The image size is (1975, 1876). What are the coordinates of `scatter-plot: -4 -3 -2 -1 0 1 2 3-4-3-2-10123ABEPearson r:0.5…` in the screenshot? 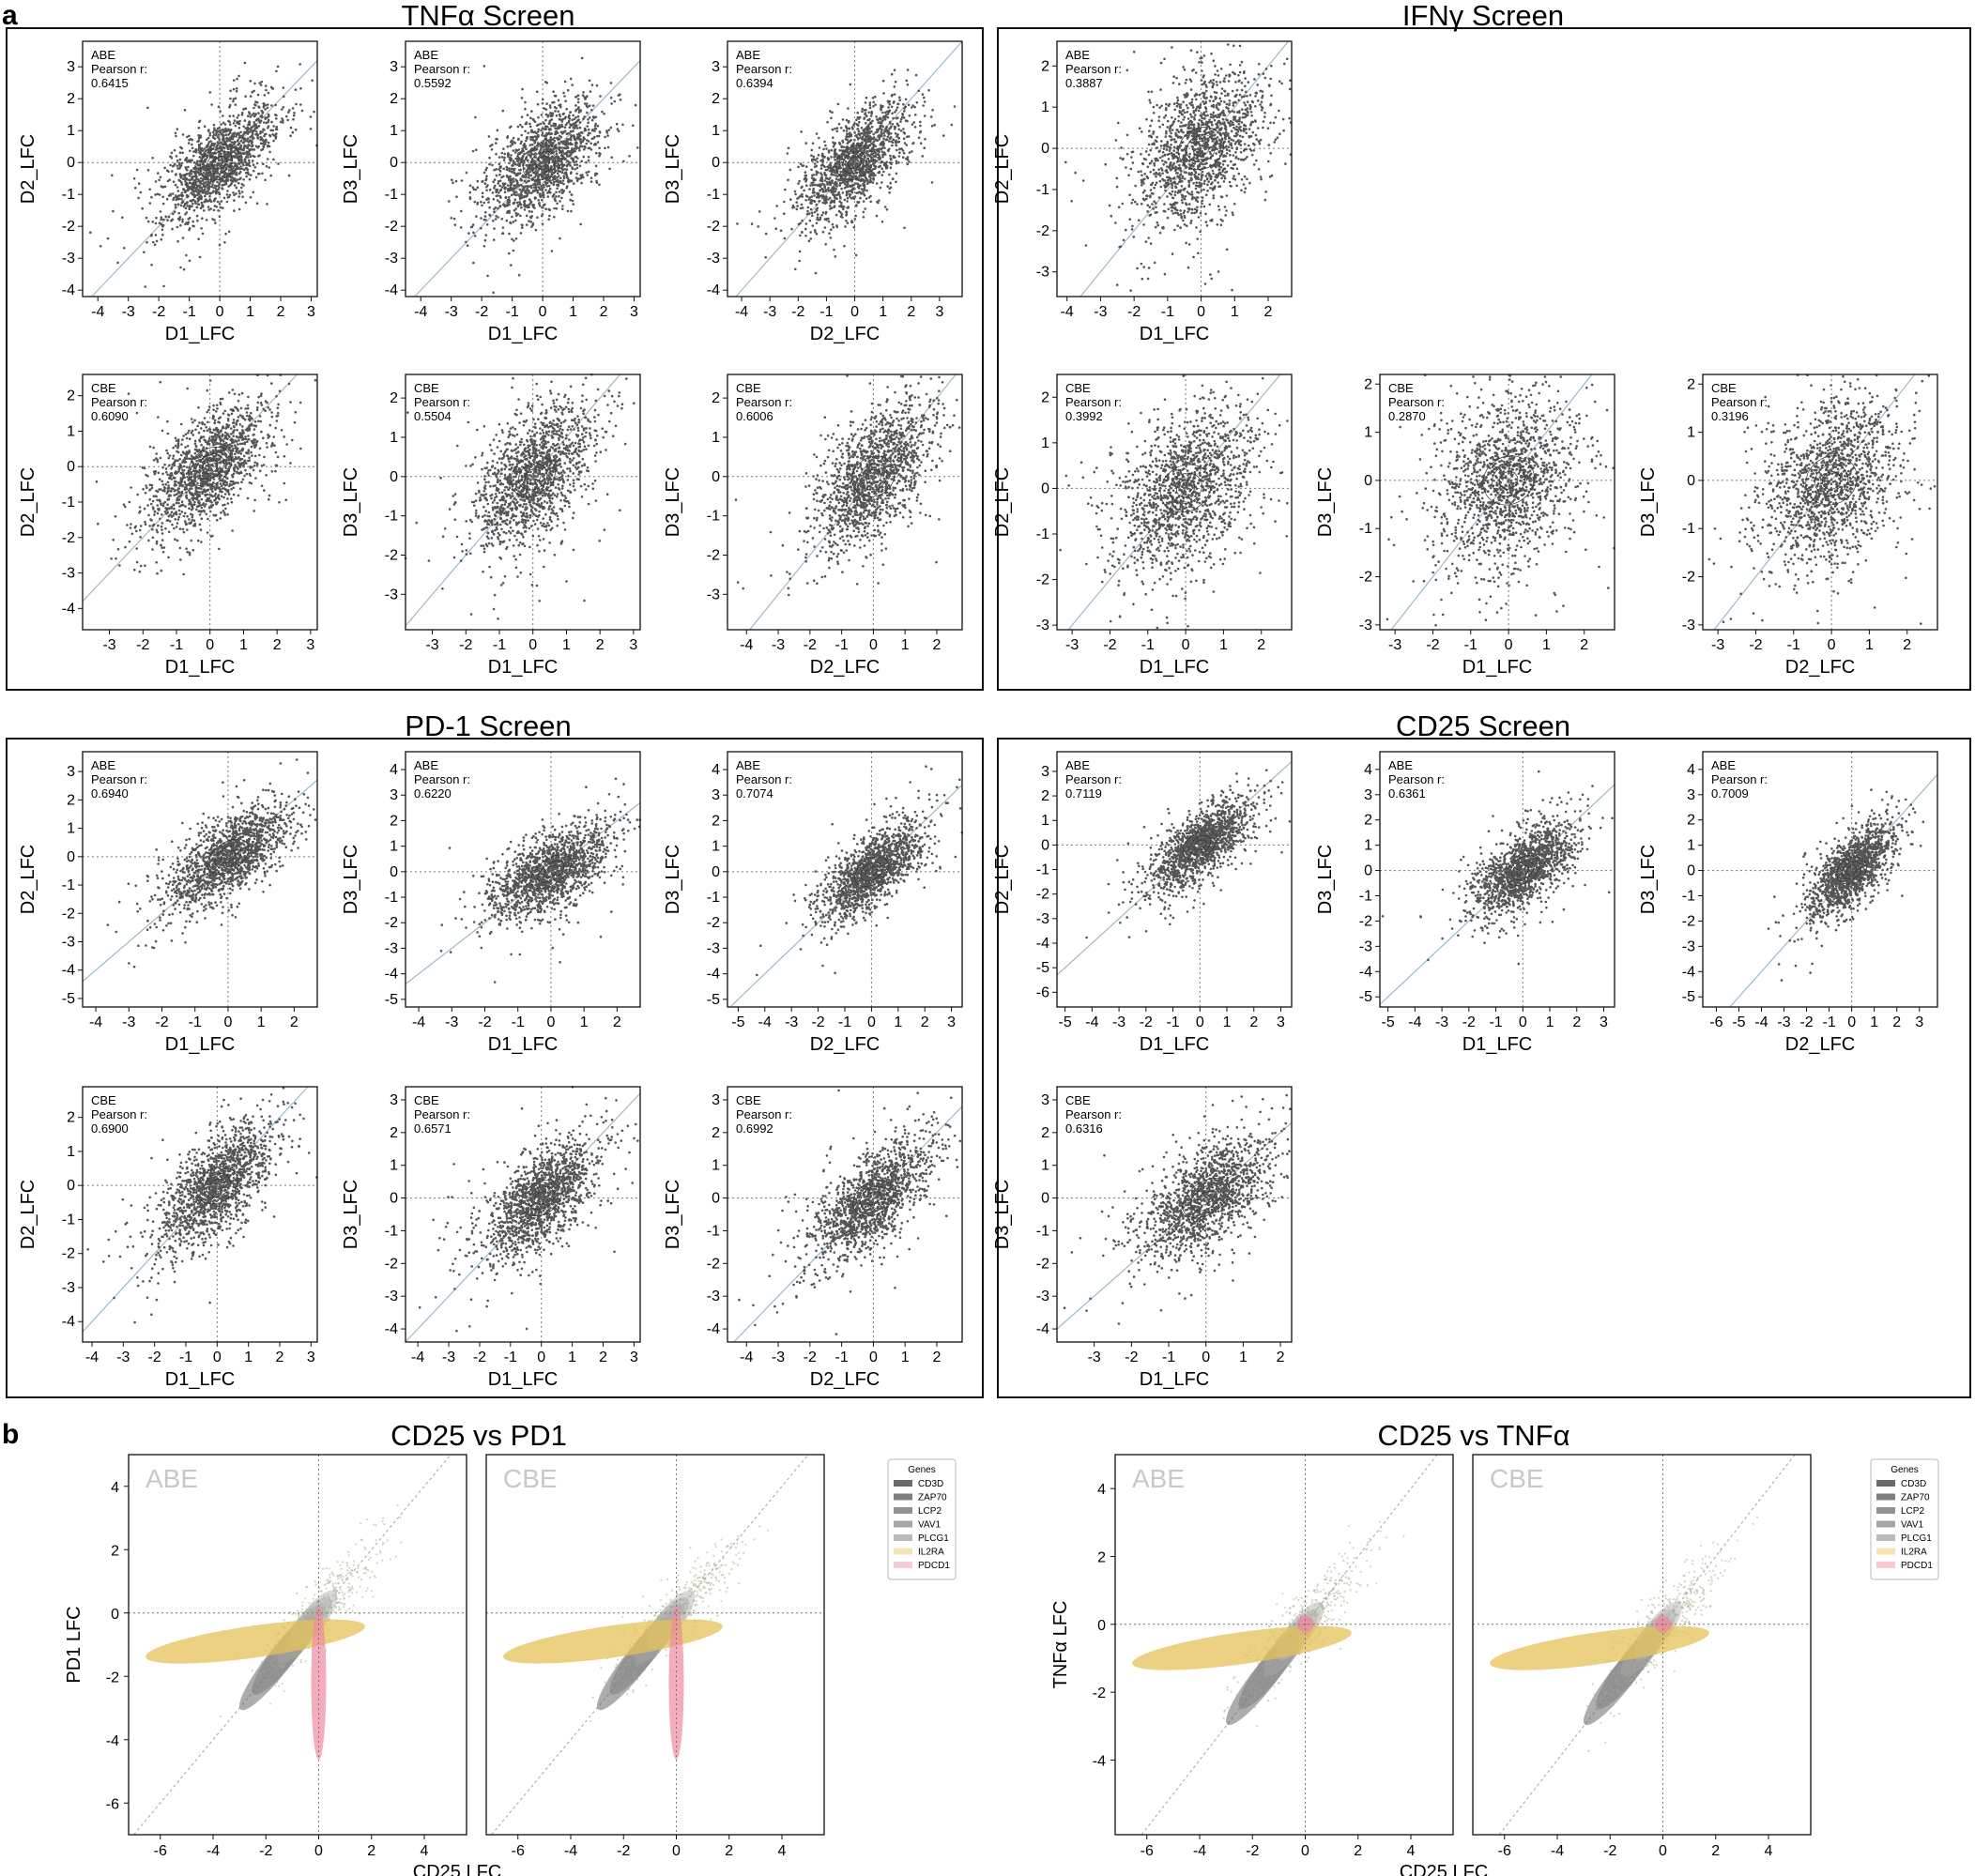 It's located at (490, 192).